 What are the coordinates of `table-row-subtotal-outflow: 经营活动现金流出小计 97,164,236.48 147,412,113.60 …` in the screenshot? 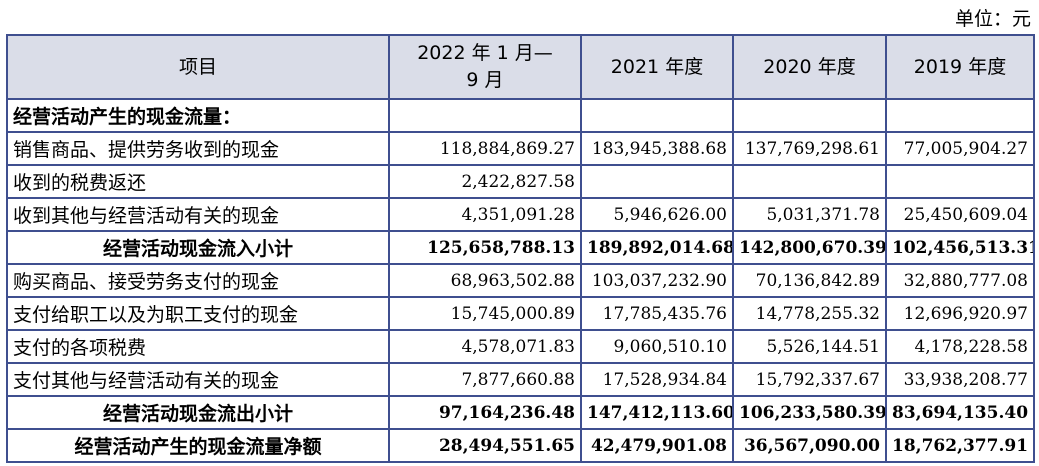 It's located at (520, 412).